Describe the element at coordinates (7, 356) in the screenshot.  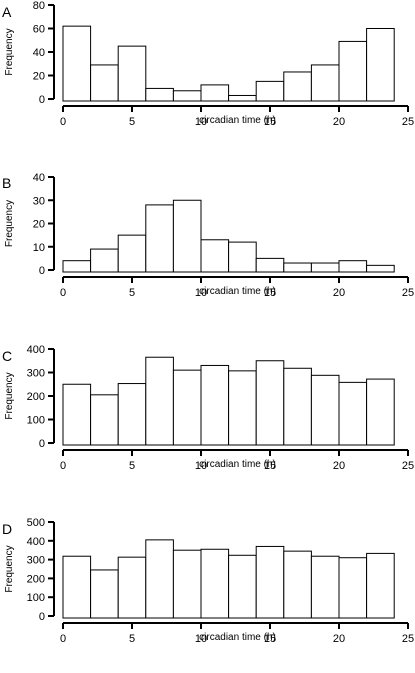
I see `panel-letter: C` at that location.